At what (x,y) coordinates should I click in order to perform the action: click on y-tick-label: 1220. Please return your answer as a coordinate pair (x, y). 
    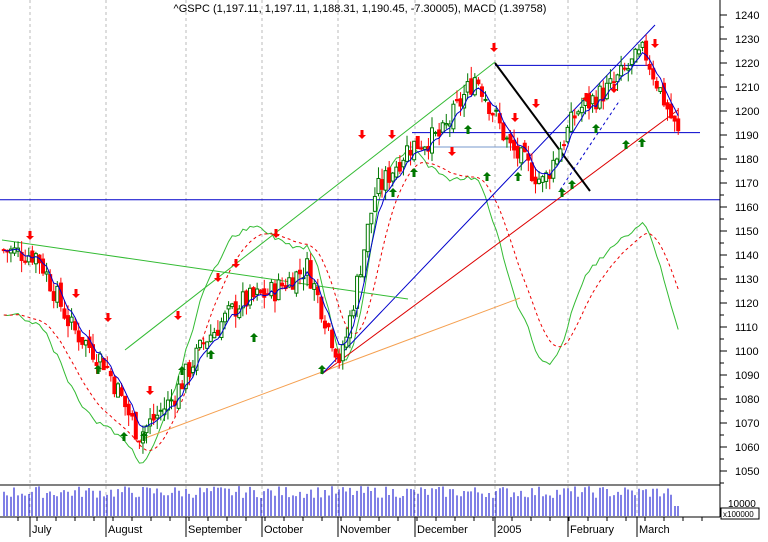
    Looking at the image, I should click on (747, 64).